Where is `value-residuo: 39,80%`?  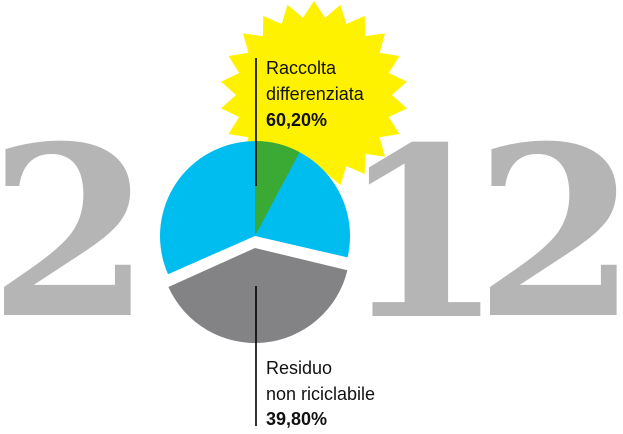 value-residuo: 39,80% is located at coordinates (296, 419).